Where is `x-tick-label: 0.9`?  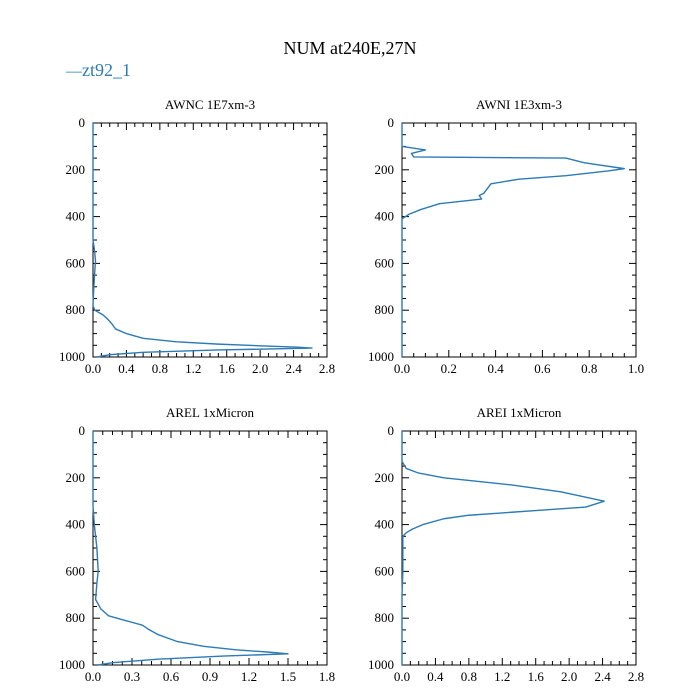
x-tick-label: 0.9 is located at coordinates (210, 676).